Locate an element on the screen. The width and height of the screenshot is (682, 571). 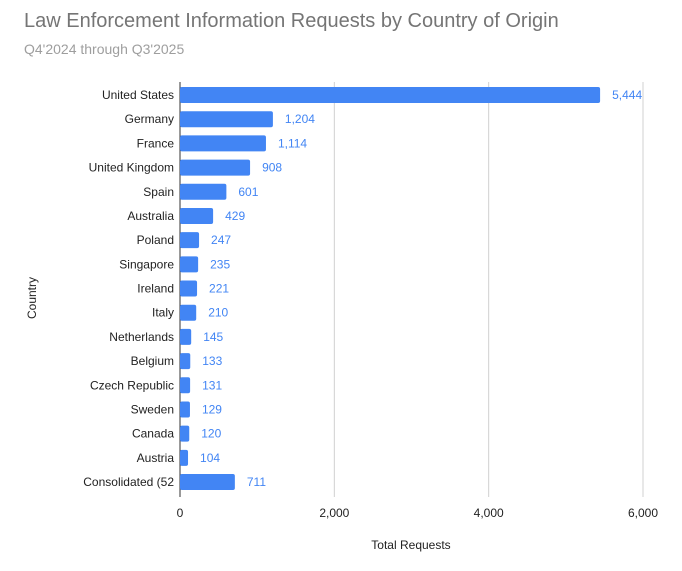
data-label: 429 is located at coordinates (235, 216).